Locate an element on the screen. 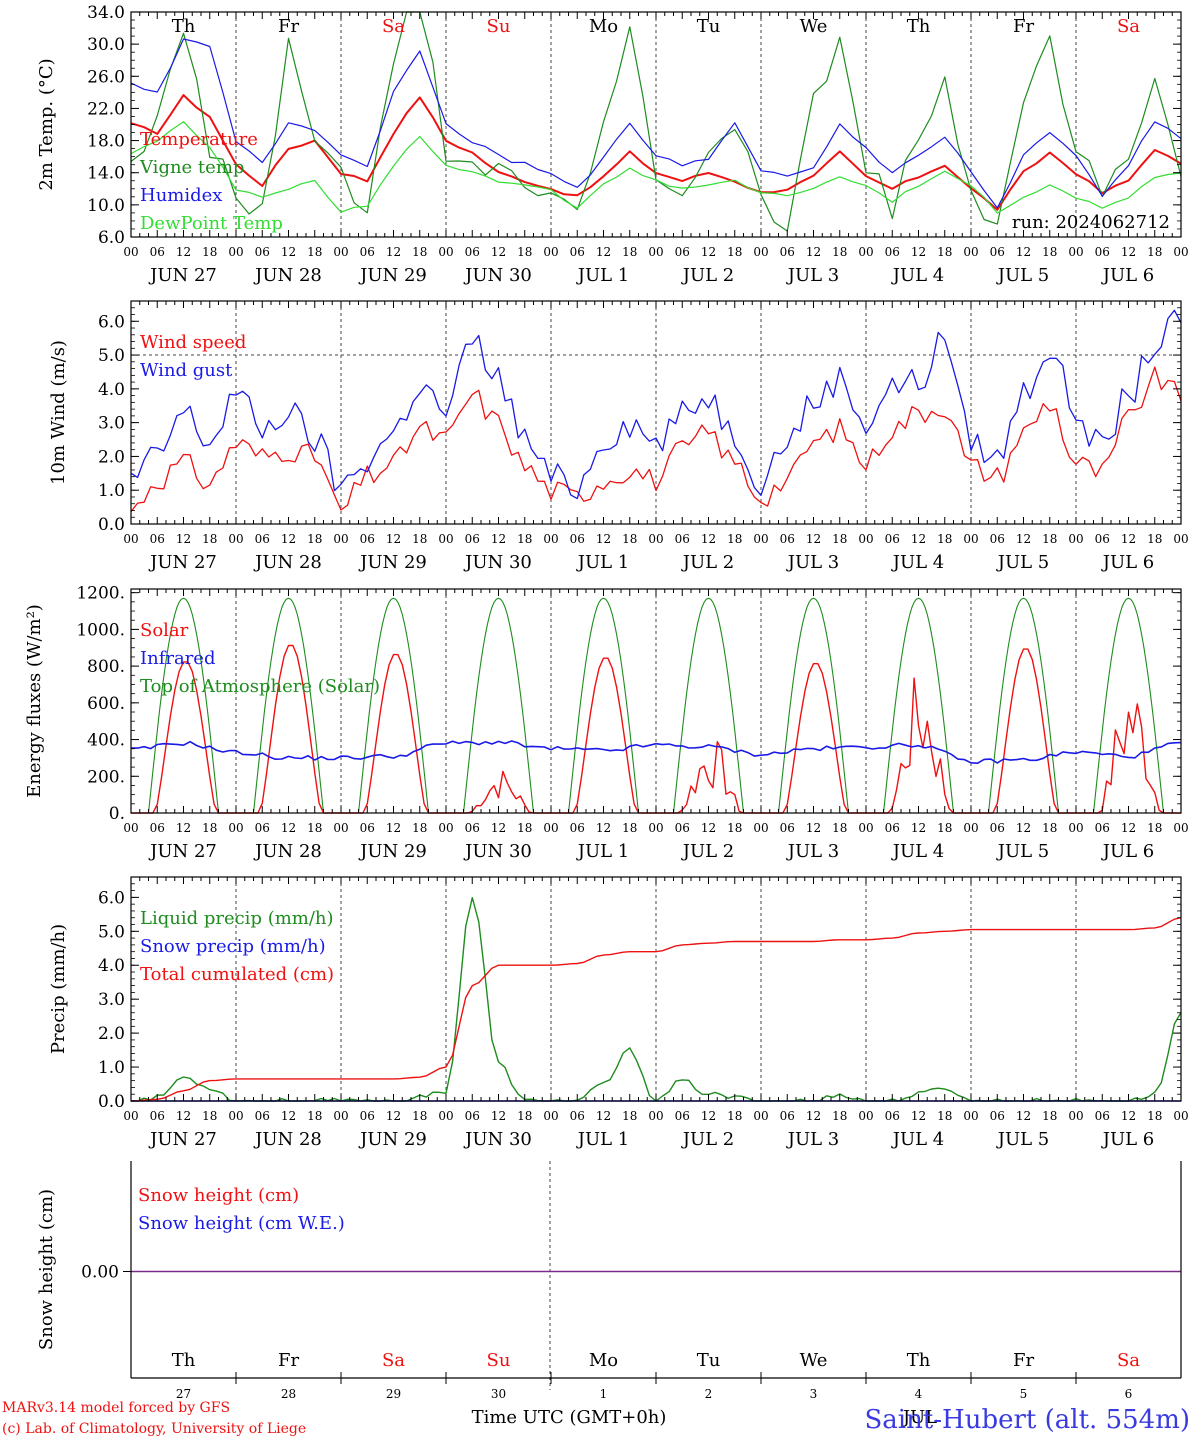 This screenshot has width=1194, height=1440. temp-weekday-label: Mo is located at coordinates (603, 26).